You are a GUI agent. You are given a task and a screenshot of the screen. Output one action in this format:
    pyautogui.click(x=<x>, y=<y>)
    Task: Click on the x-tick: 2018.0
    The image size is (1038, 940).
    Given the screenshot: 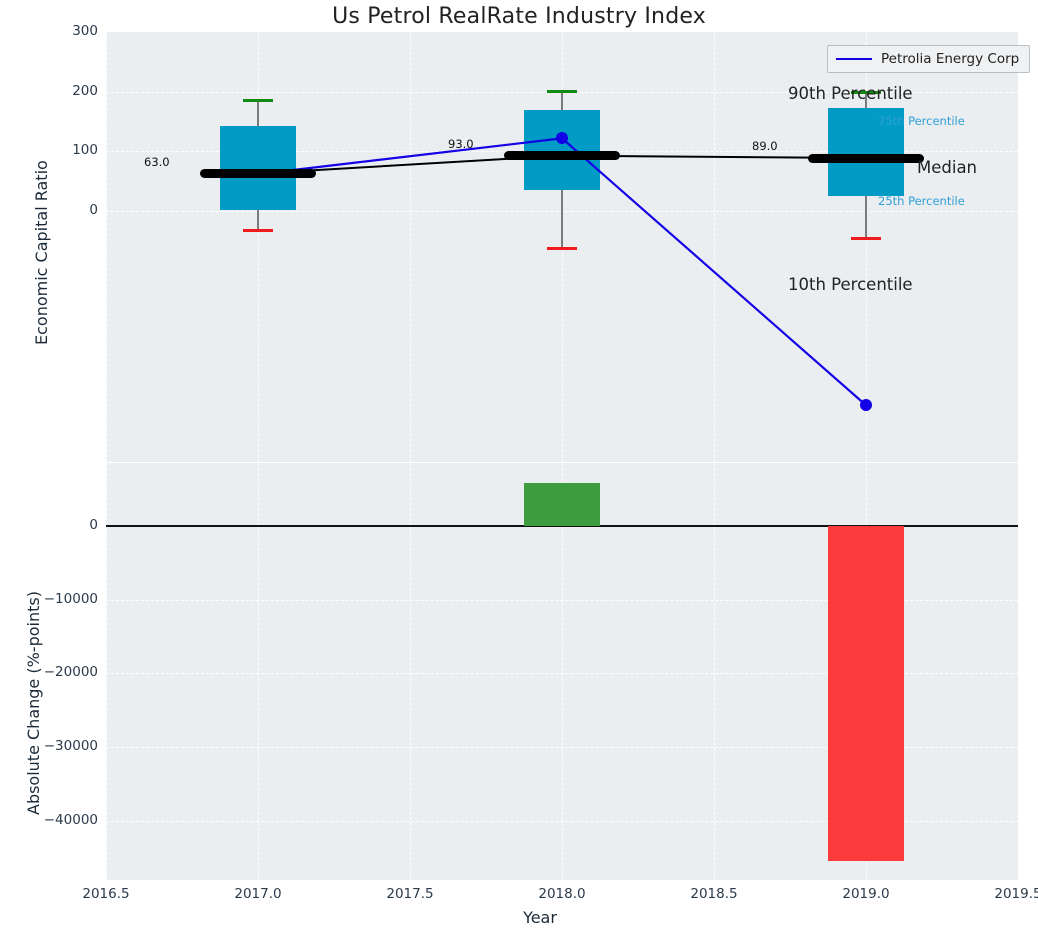 What is the action you would take?
    pyautogui.click(x=562, y=894)
    